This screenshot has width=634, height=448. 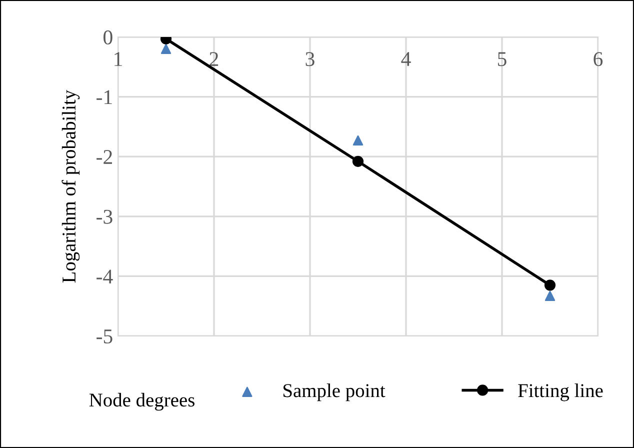 What do you see at coordinates (104, 277) in the screenshot?
I see `y-tick-label: -4` at bounding box center [104, 277].